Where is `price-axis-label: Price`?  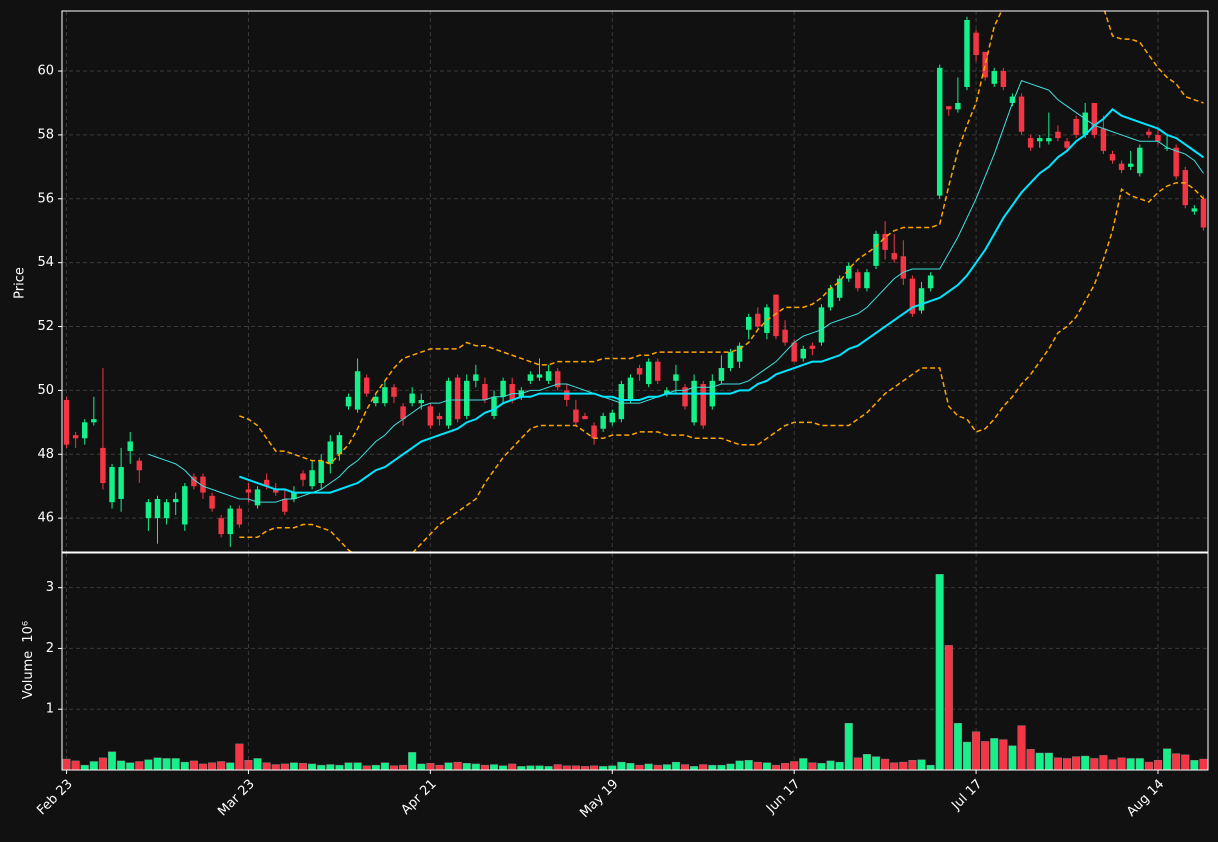
price-axis-label: Price is located at coordinates (20, 283).